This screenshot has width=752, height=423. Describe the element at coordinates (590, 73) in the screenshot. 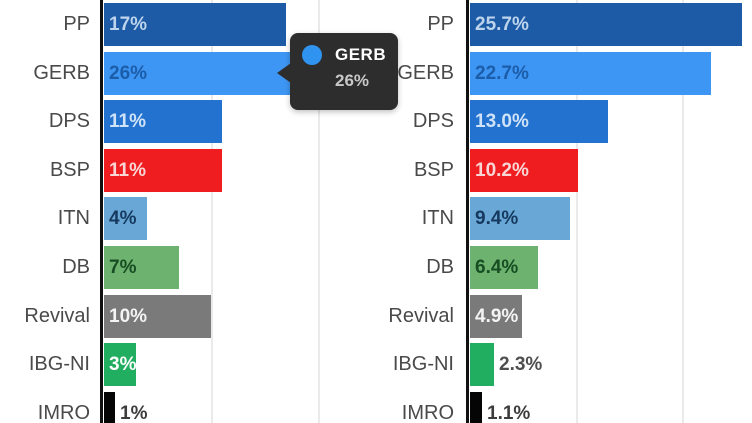

I see `bar-gerb` at that location.